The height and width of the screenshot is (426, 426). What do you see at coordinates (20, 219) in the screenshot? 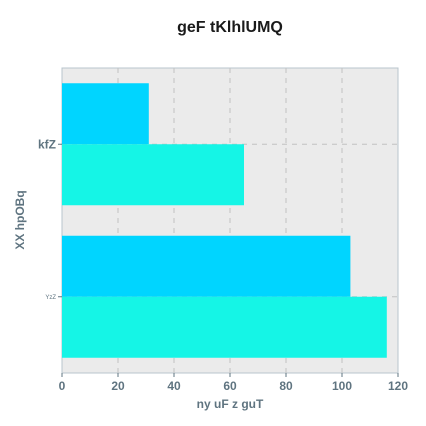
I see `y-axis-label: XX hpOBq` at bounding box center [20, 219].